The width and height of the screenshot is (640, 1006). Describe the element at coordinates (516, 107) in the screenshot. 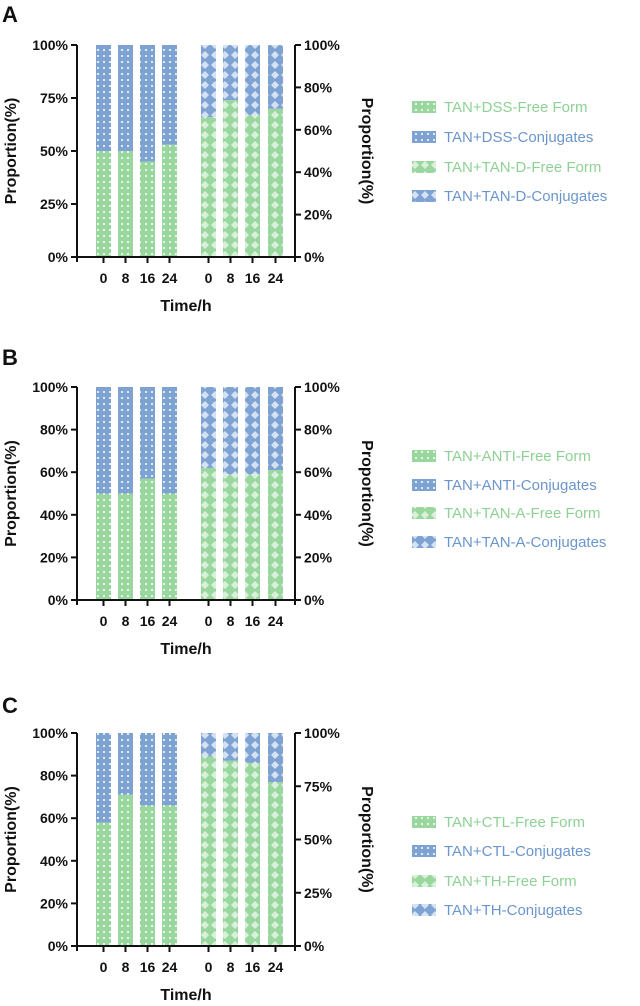

I see `legend-label: TAN+DSS-Free Form` at that location.